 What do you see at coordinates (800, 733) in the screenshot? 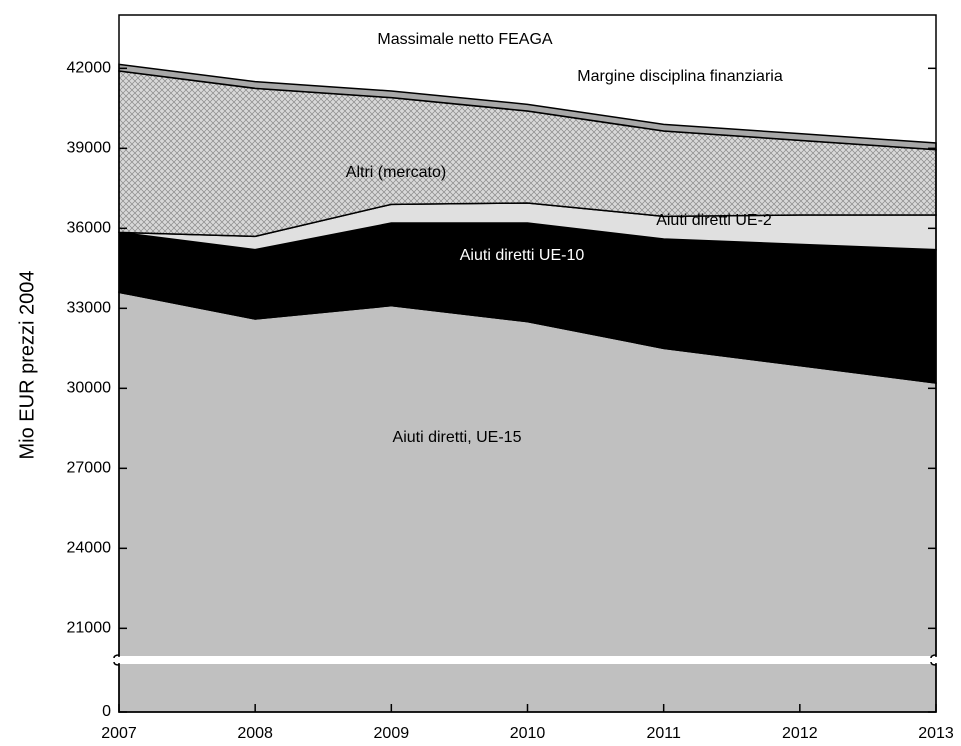
I see `x-tick-label: 2012` at bounding box center [800, 733].